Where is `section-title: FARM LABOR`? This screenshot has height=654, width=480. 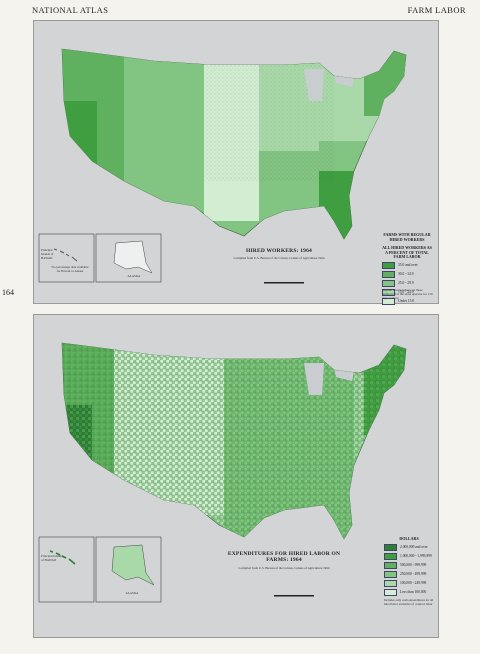
section-title: FARM LABOR is located at coordinates (436, 10).